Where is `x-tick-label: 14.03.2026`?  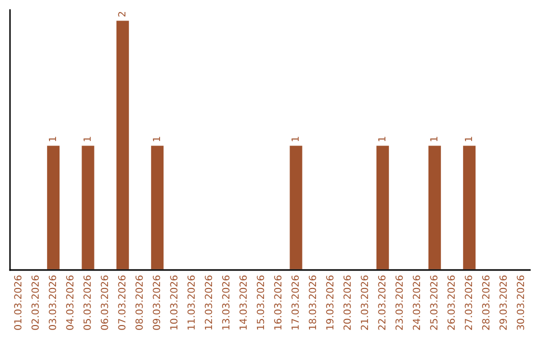
x-tick-label: 14.03.2026 is located at coordinates (243, 302).